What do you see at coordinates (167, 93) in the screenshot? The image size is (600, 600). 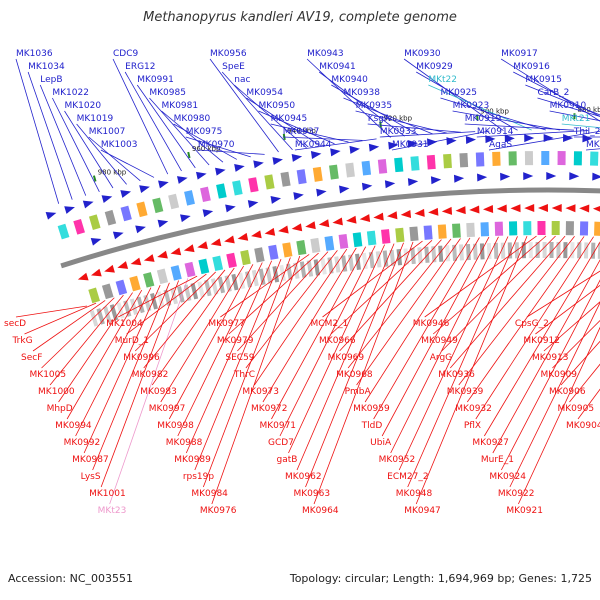 I see `gene-label: MK0985` at bounding box center [167, 93].